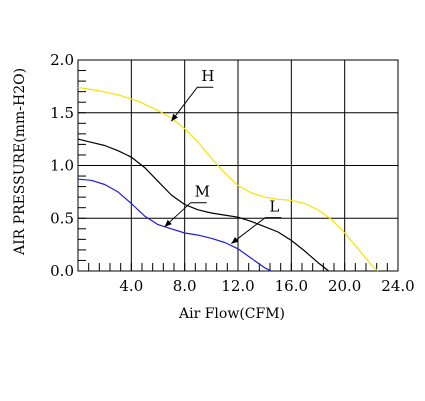 This screenshot has height=401, width=425. I want to click on y-tick-label: 1.5, so click(62, 113).